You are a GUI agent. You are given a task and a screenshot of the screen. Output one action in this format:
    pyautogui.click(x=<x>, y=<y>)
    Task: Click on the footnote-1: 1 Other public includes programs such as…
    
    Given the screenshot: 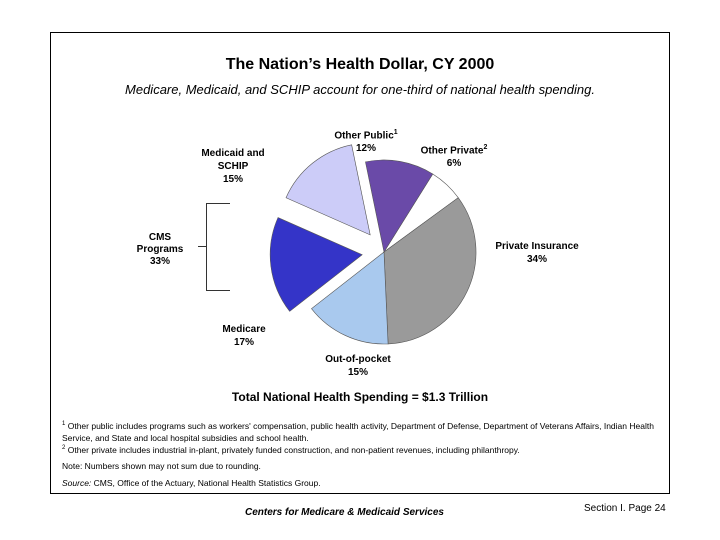 What is the action you would take?
    pyautogui.click(x=358, y=431)
    